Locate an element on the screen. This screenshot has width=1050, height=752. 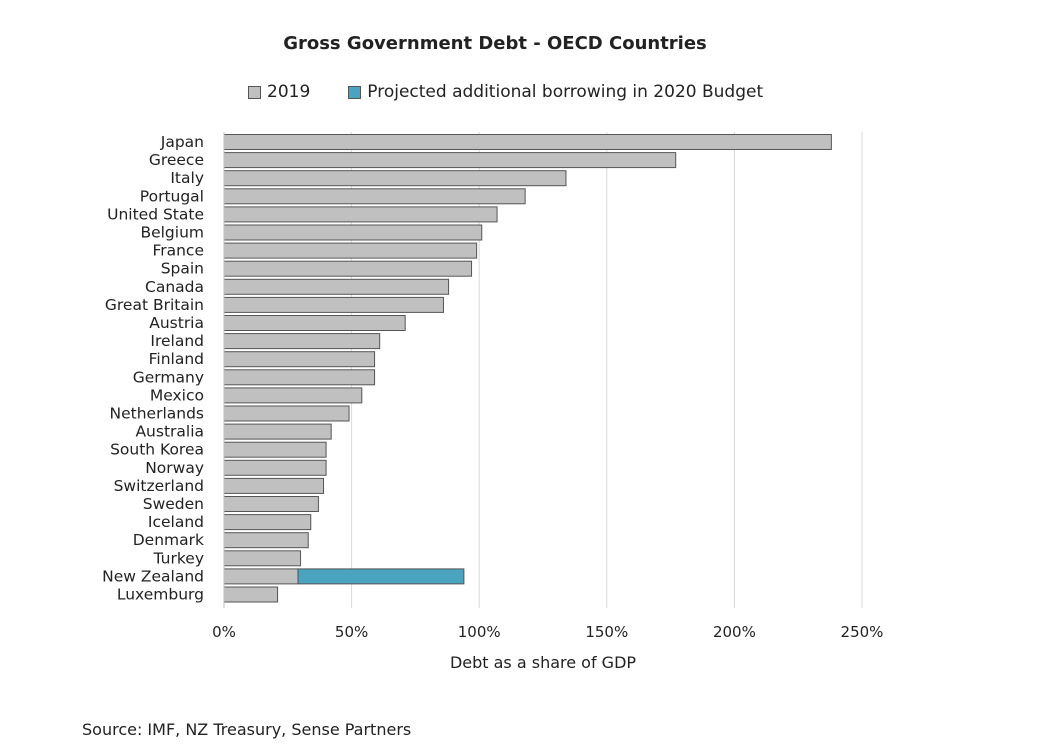
bar-turkey-2019 is located at coordinates (262, 558).